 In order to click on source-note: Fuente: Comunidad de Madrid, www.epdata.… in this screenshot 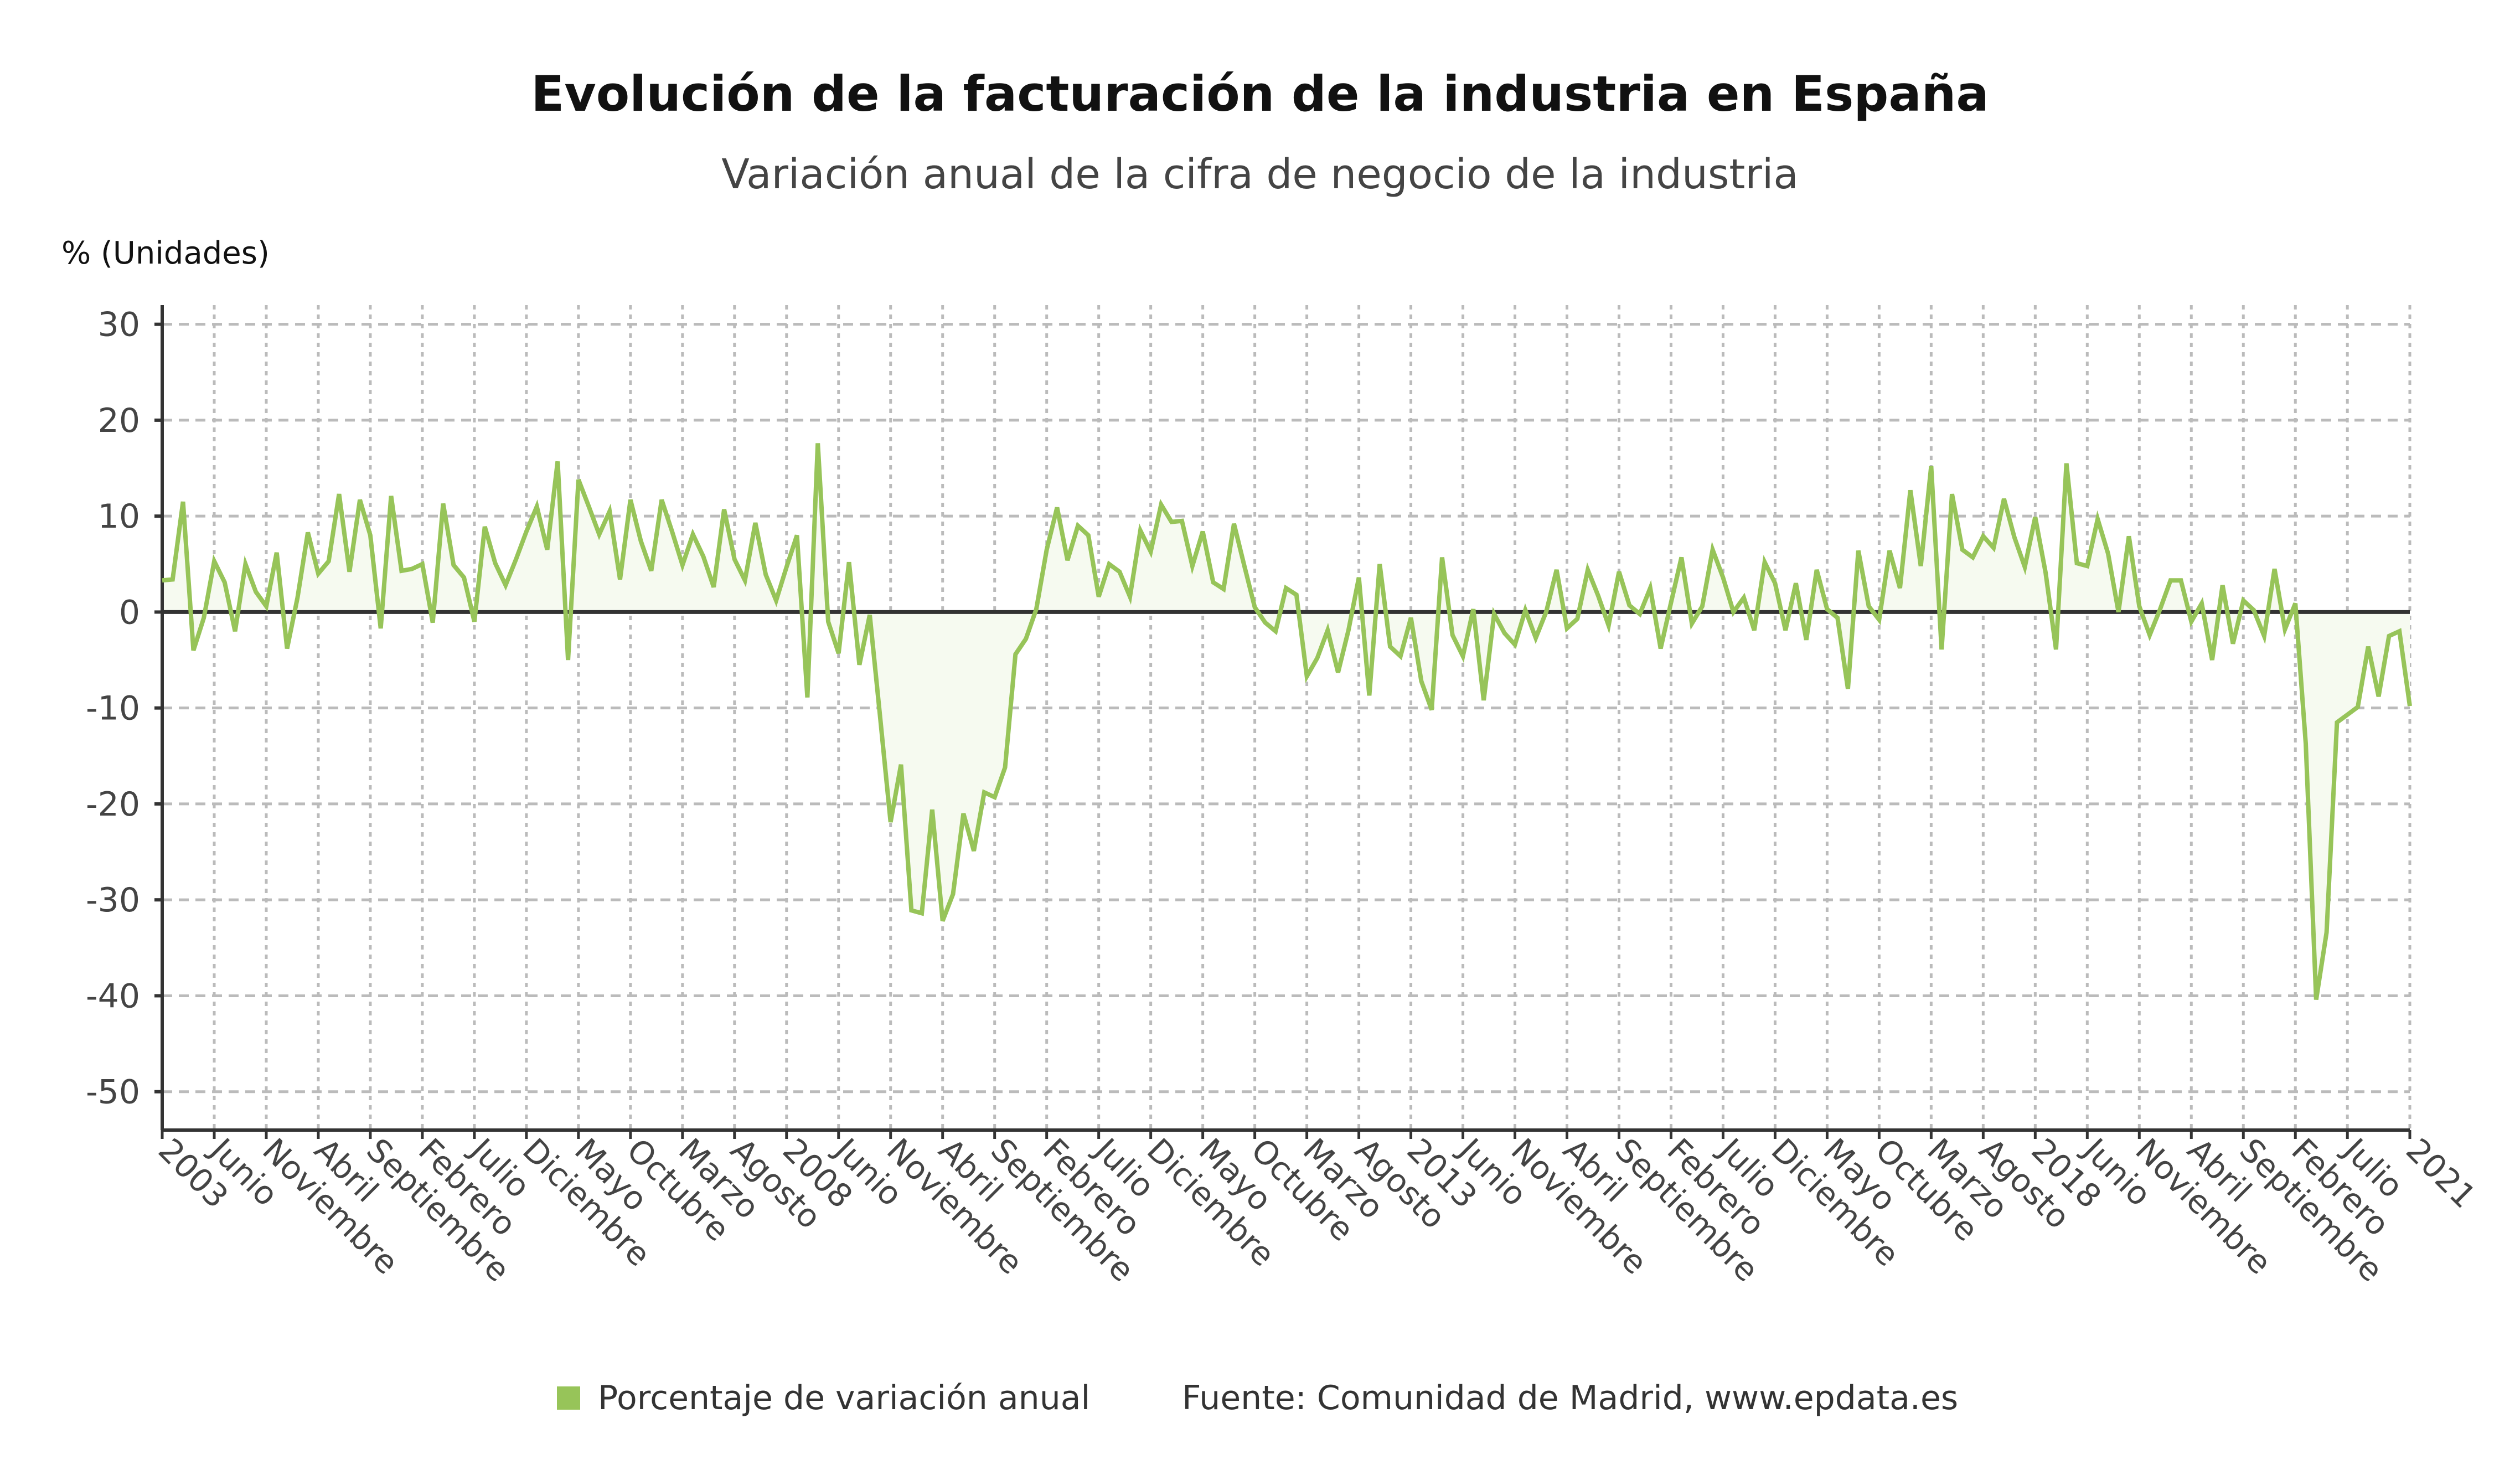, I will do `click(1570, 1398)`.